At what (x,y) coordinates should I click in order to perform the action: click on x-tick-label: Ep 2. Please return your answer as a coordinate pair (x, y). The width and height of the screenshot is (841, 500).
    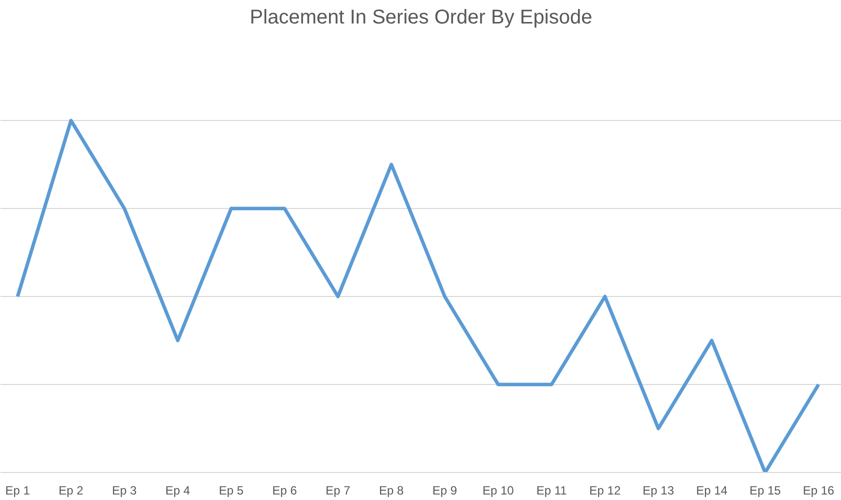
    Looking at the image, I should click on (71, 491).